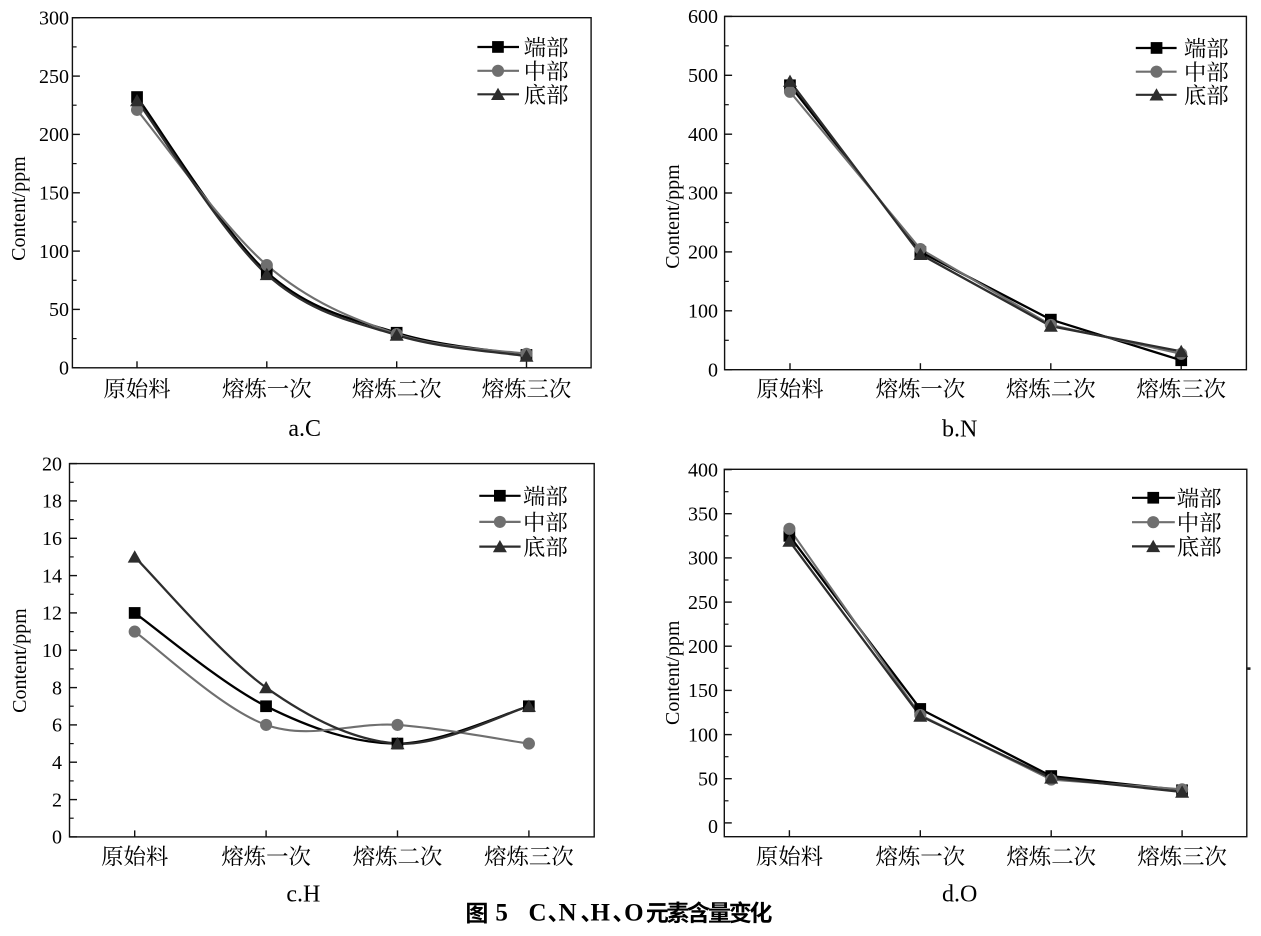 The height and width of the screenshot is (936, 1261). Describe the element at coordinates (57, 800) in the screenshot. I see `svg-text: 2` at that location.